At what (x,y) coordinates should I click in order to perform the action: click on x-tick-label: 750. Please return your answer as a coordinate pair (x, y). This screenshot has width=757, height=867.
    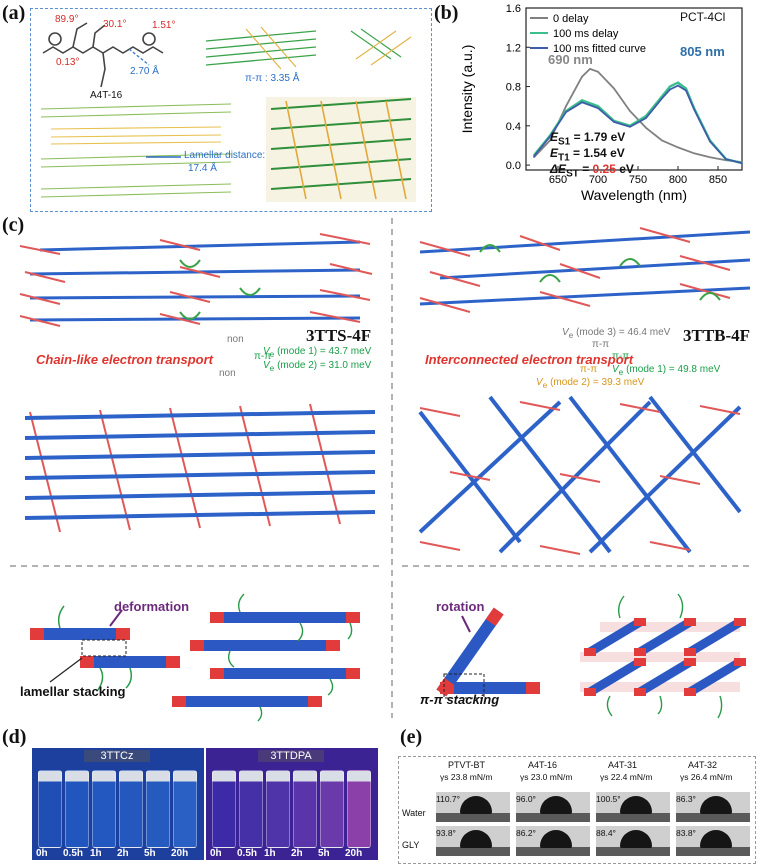
    Looking at the image, I should click on (638, 180).